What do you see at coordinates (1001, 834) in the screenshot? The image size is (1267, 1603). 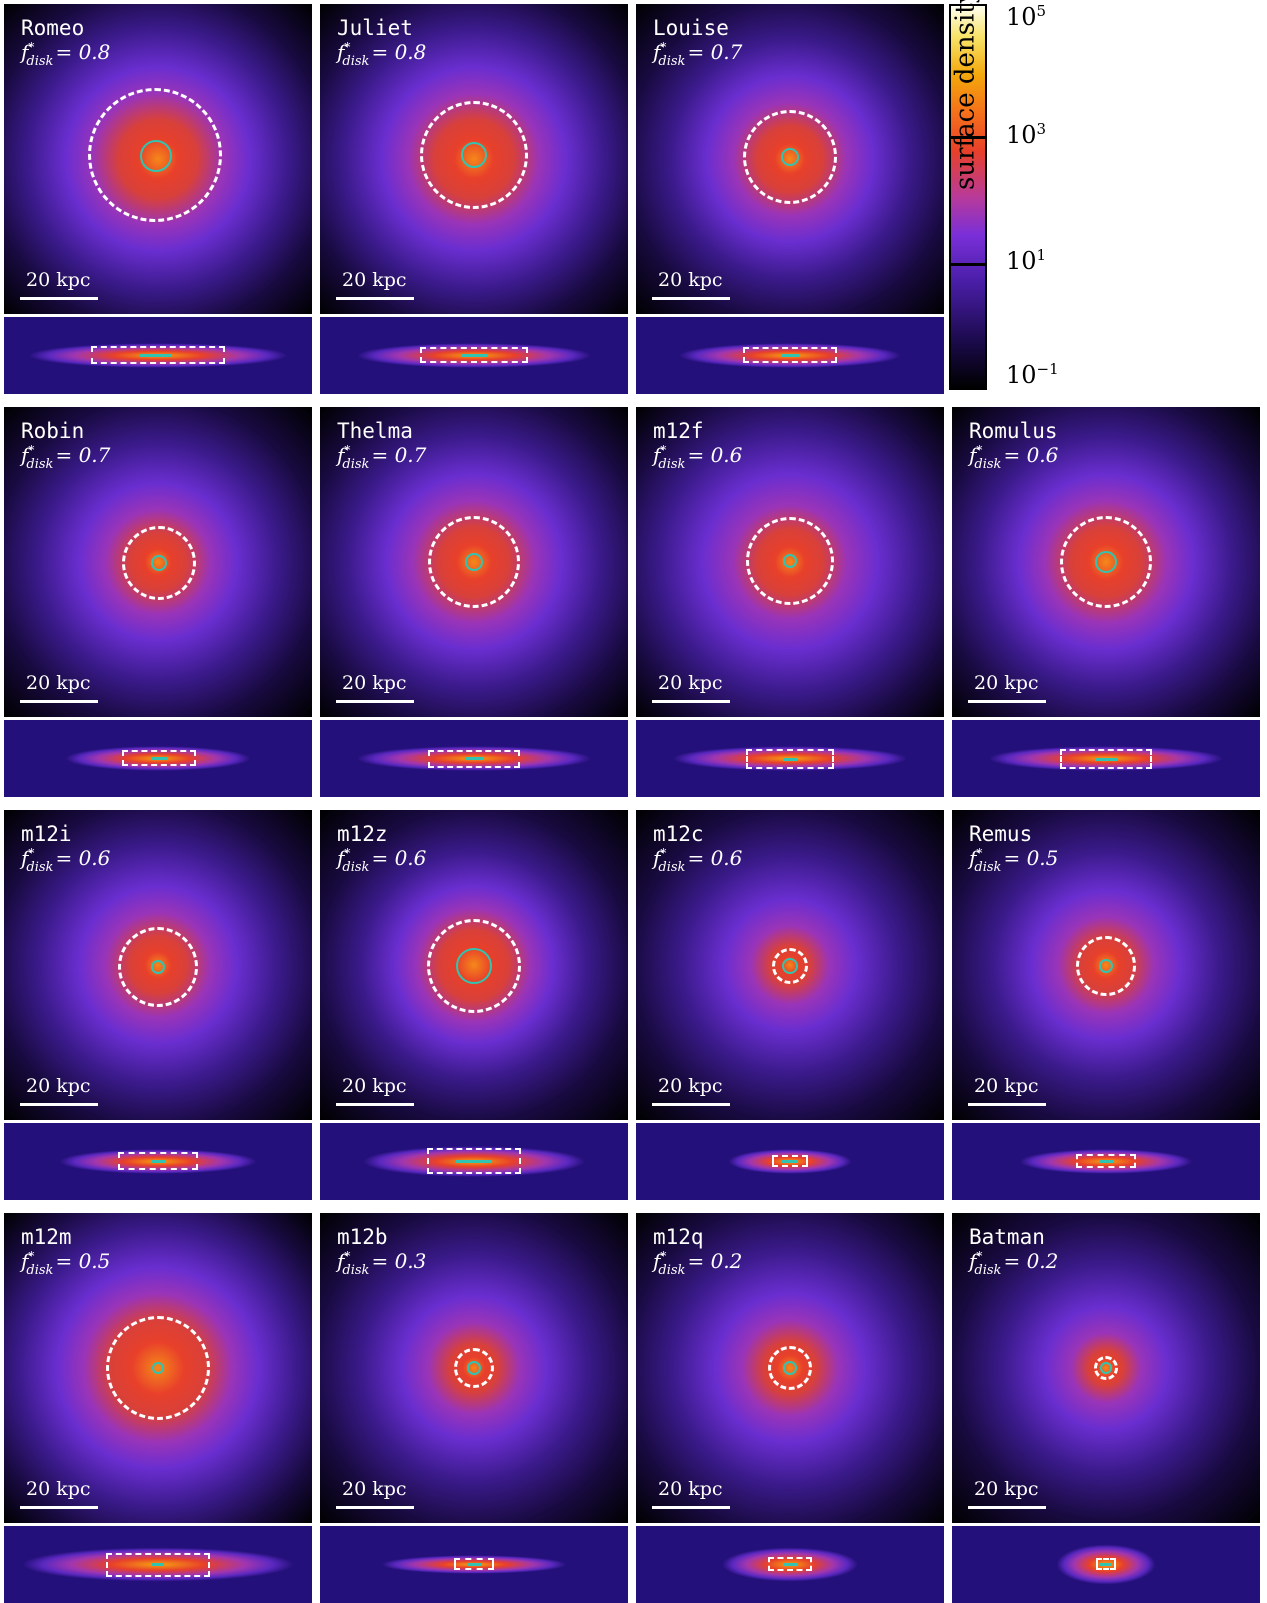 I see `galaxy-name: Remus` at bounding box center [1001, 834].